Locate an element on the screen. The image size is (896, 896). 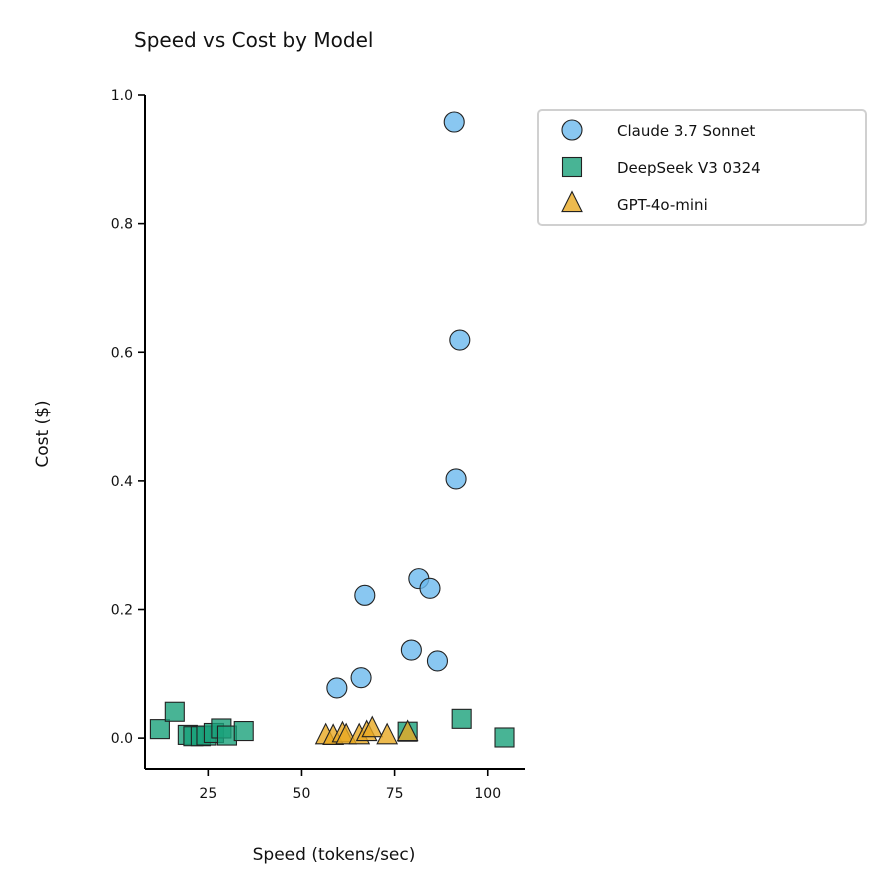
x-tick-label: 50 is located at coordinates (302, 794).